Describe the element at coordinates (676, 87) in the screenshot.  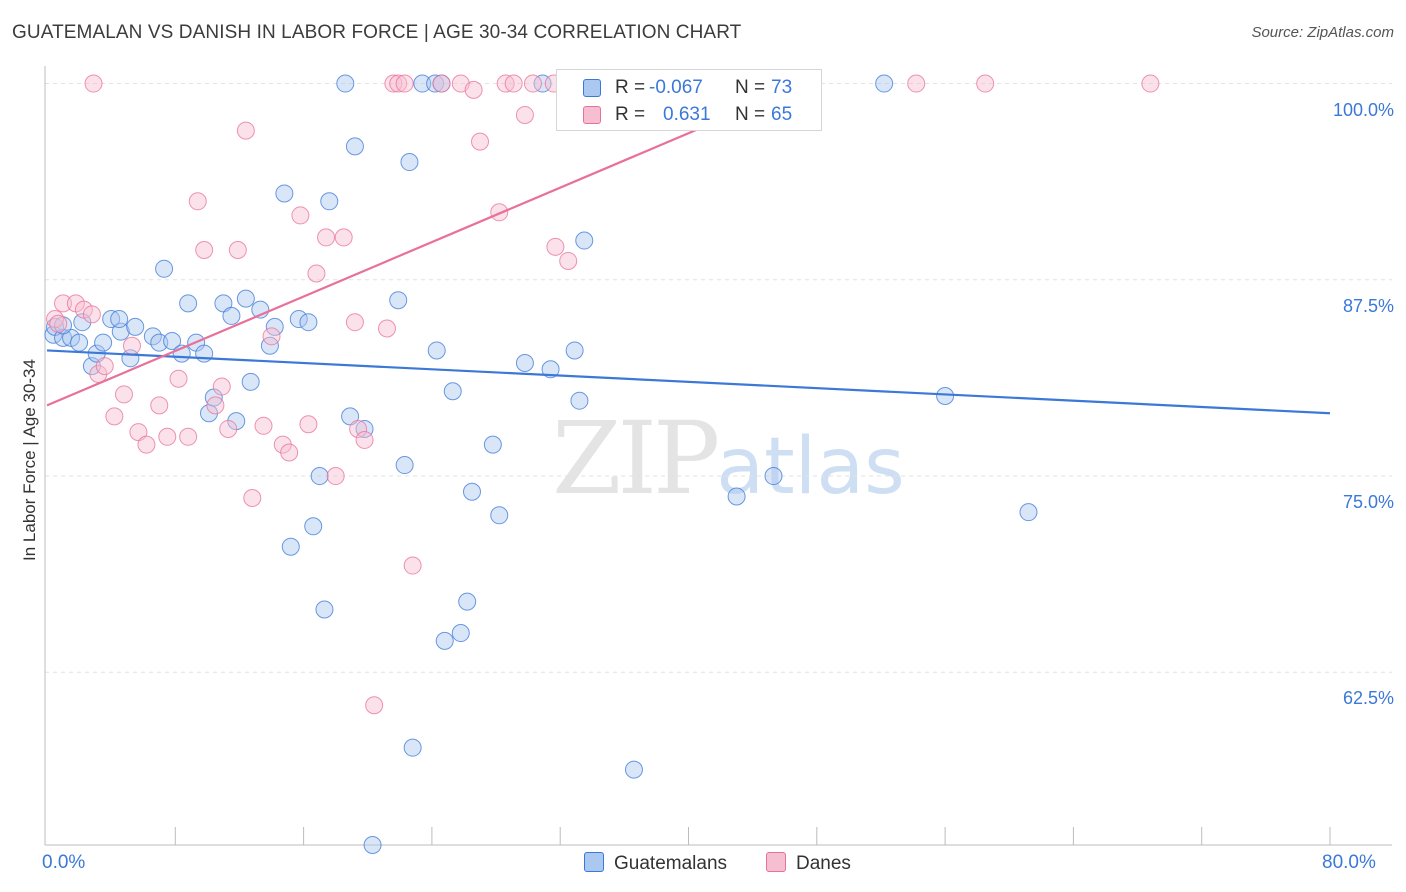
I see `legend-r-value: -0.067` at that location.